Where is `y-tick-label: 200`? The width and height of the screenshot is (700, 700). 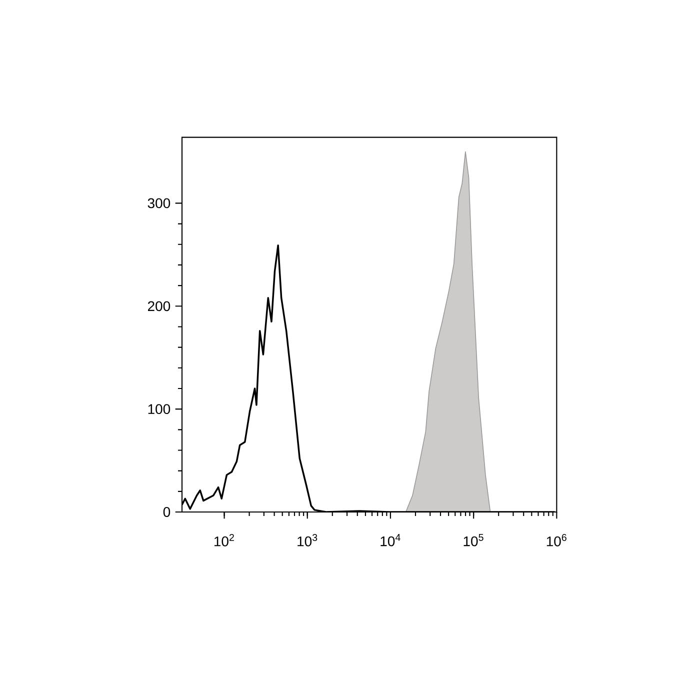
y-tick-label: 200 is located at coordinates (159, 306).